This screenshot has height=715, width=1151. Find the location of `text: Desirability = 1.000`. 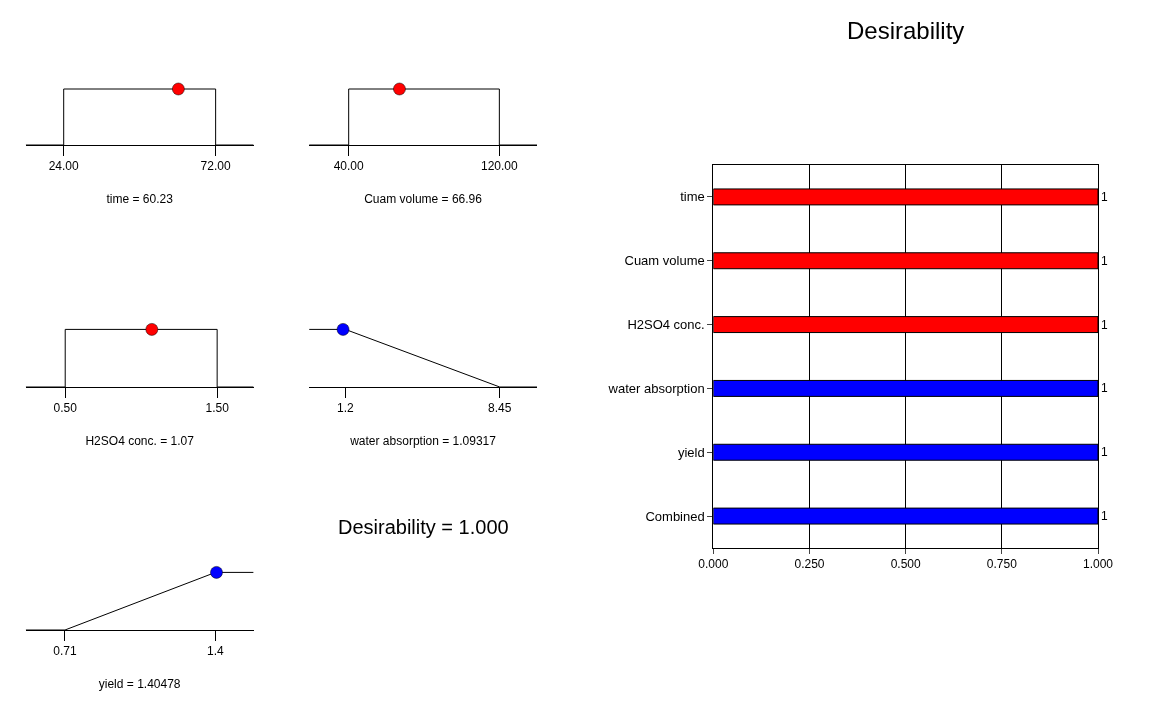

text: Desirability = 1.000 is located at coordinates (423, 527).